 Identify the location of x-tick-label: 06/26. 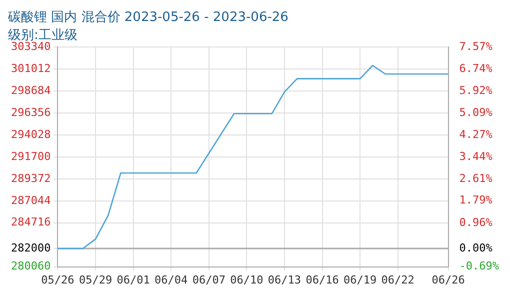
(448, 279).